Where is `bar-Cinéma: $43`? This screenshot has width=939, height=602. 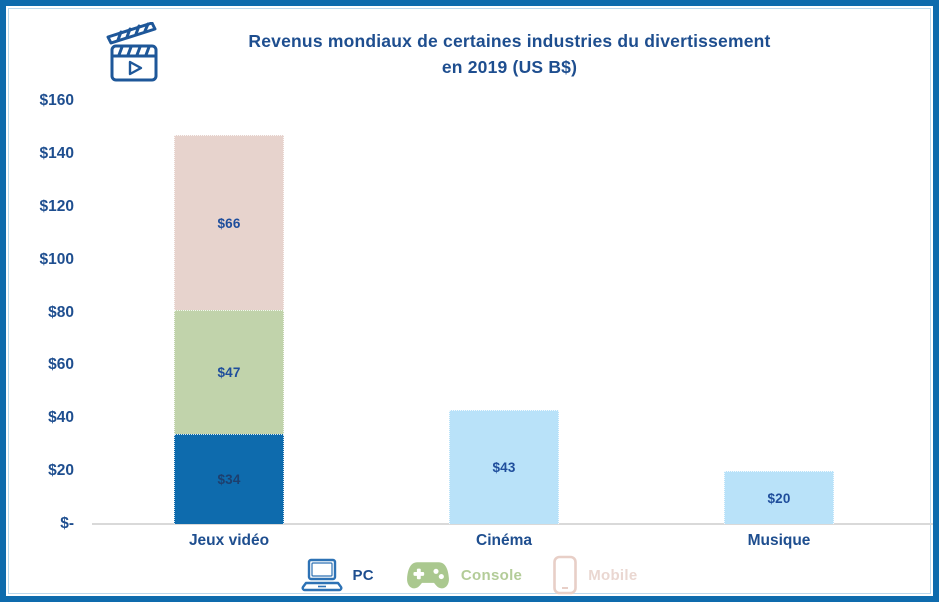
bar-Cinéma: $43 is located at coordinates (504, 467).